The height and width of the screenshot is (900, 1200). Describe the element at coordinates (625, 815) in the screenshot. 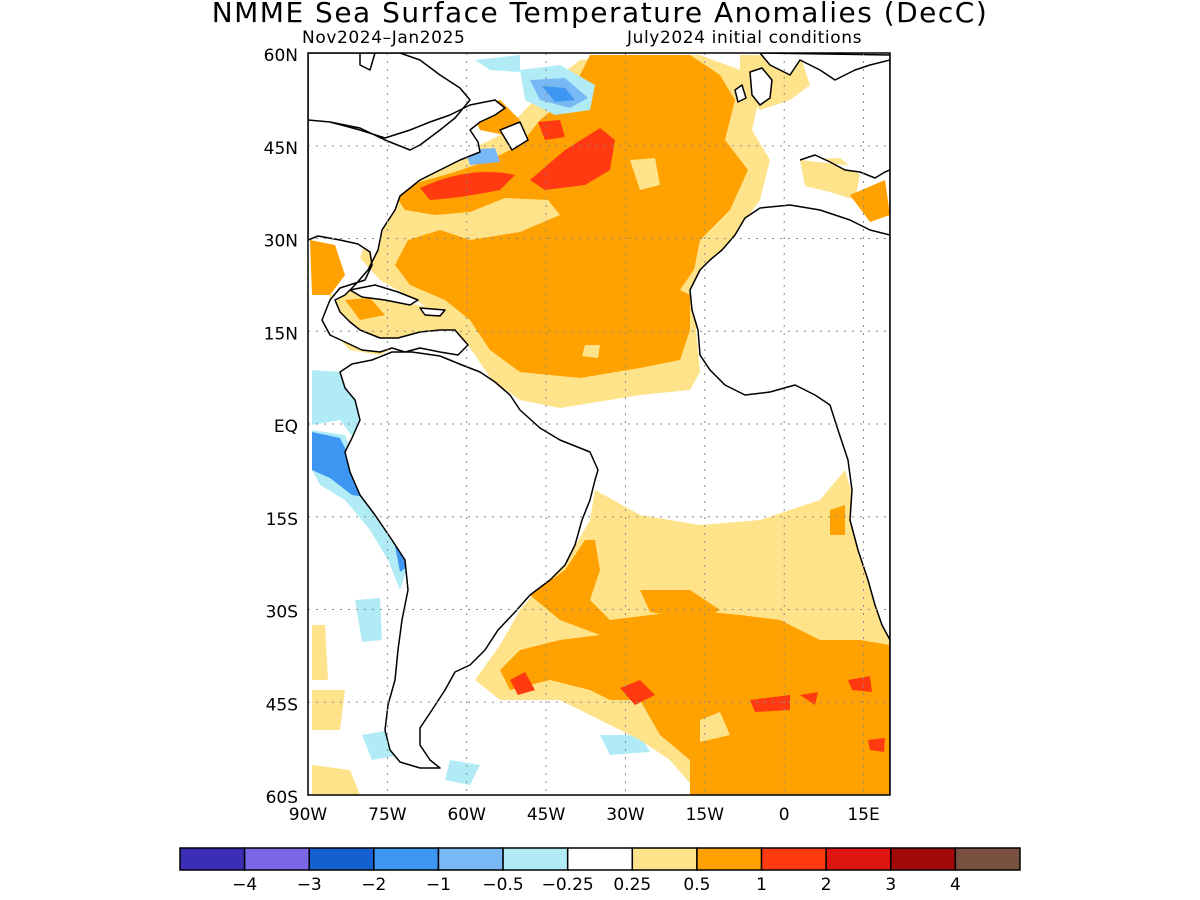

I see `lon-tick: 30W` at that location.